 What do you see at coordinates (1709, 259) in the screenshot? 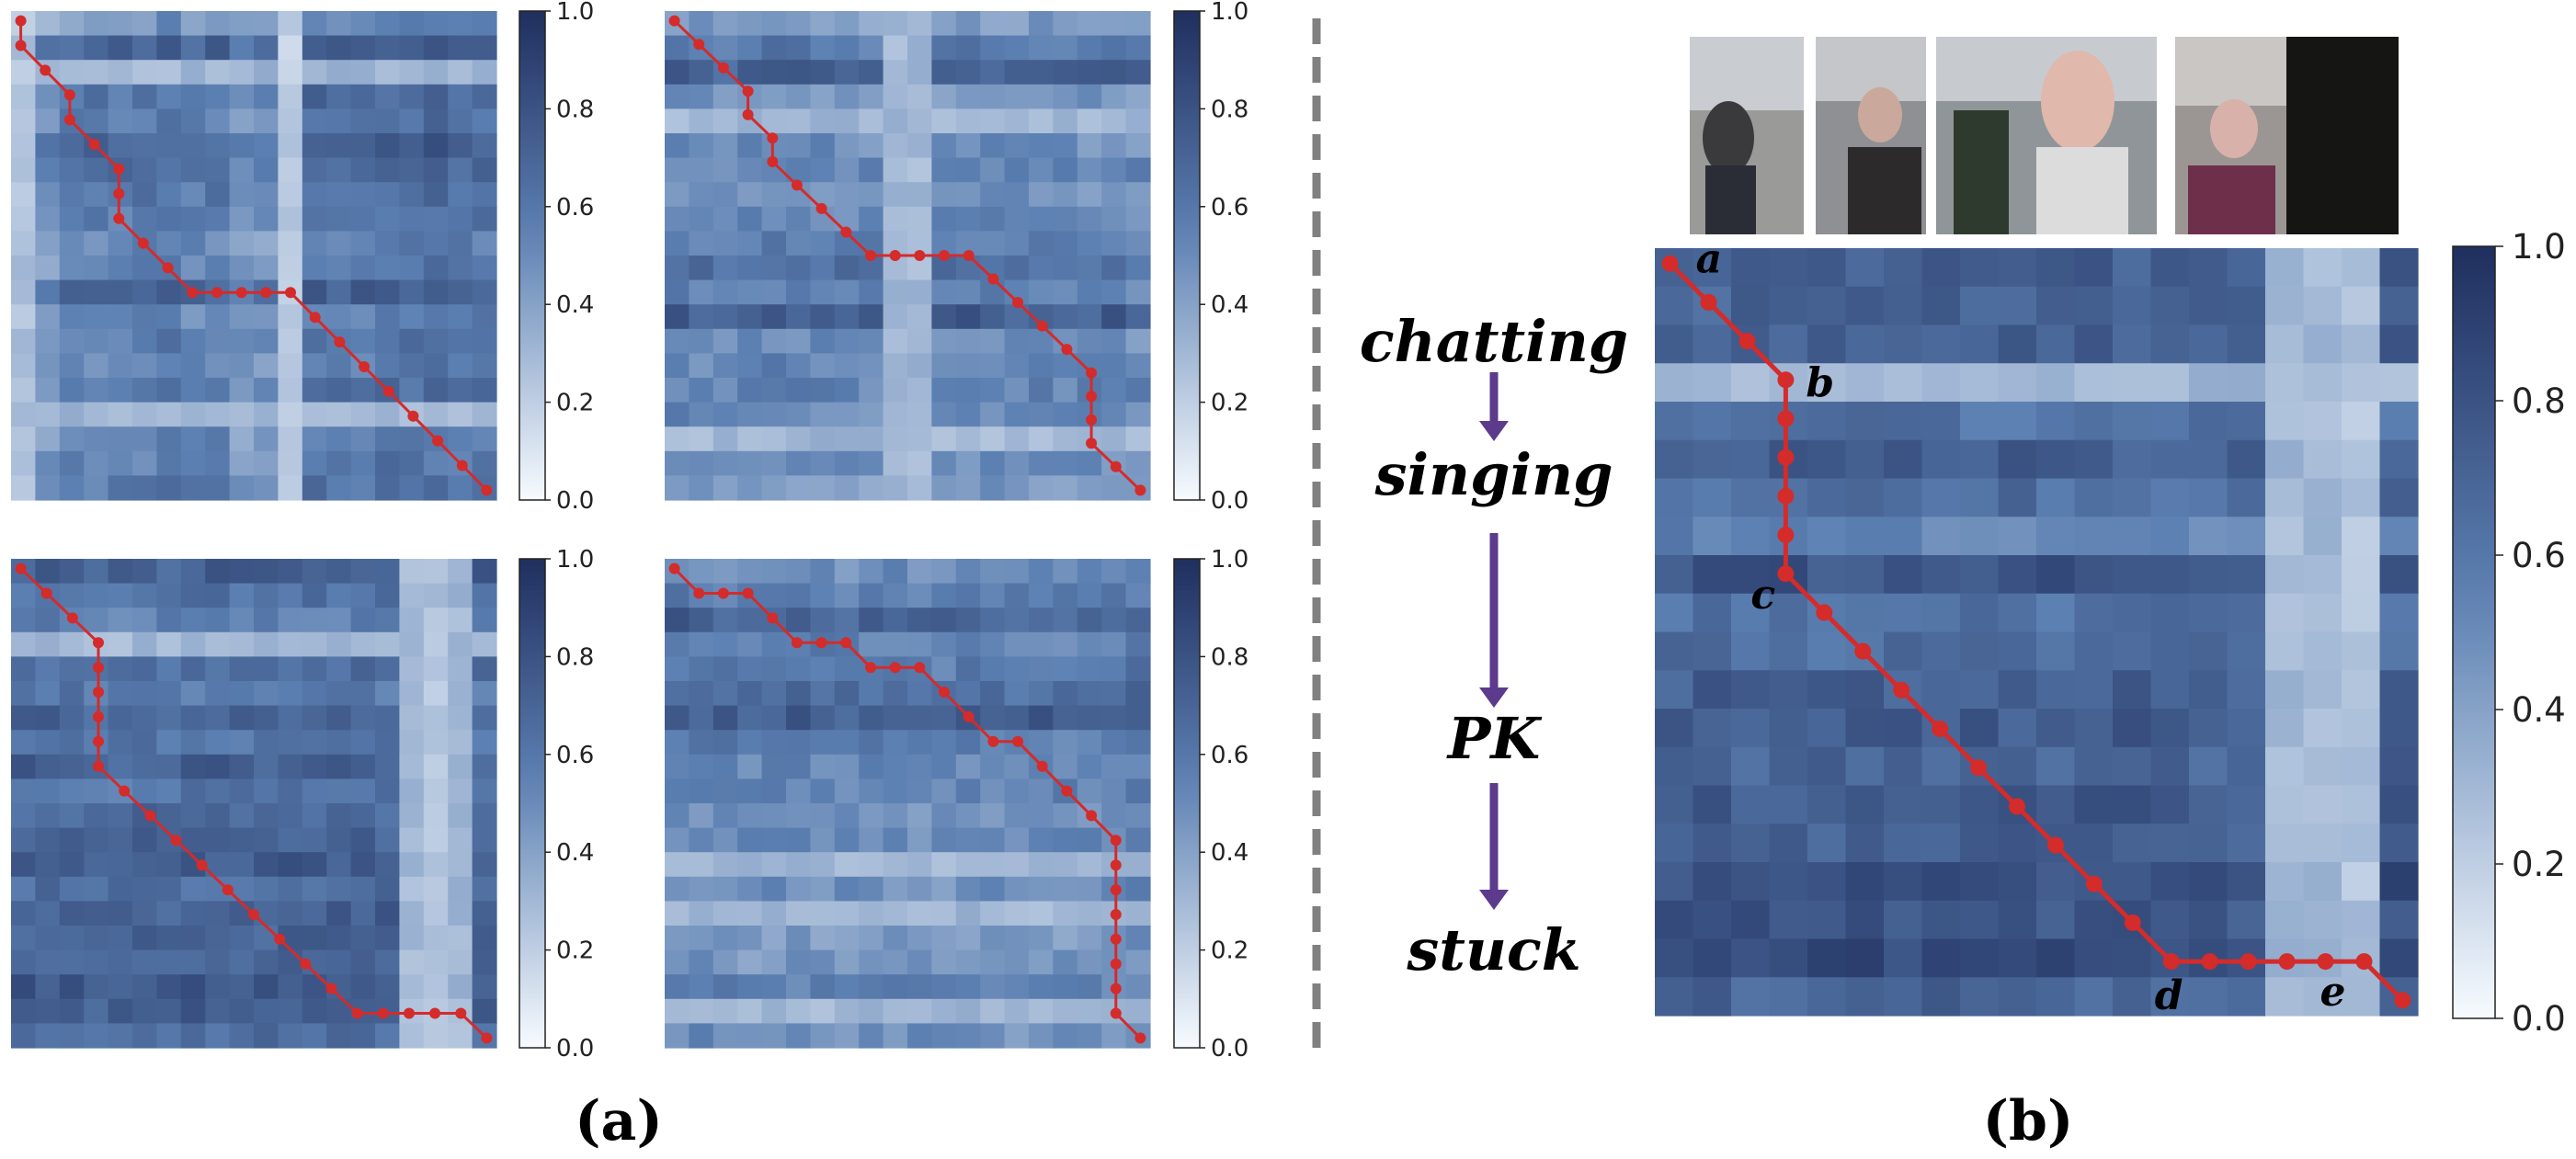
I see `point-label-a: a` at bounding box center [1709, 259].